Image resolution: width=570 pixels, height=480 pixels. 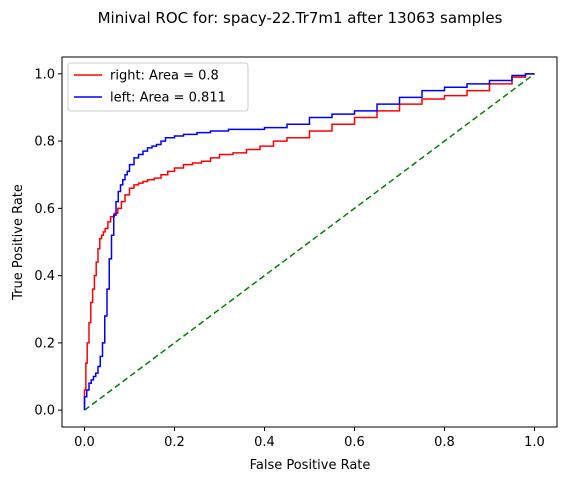 I want to click on legend-label-1: left: Area = 0.811, so click(x=168, y=98).